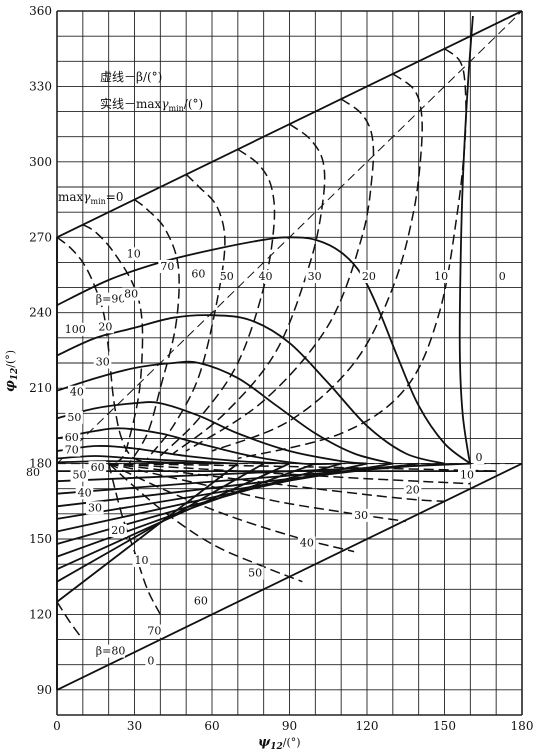 The width and height of the screenshot is (538, 756). What do you see at coordinates (40, 237) in the screenshot?
I see `y-tick-label: 270` at bounding box center [40, 237].